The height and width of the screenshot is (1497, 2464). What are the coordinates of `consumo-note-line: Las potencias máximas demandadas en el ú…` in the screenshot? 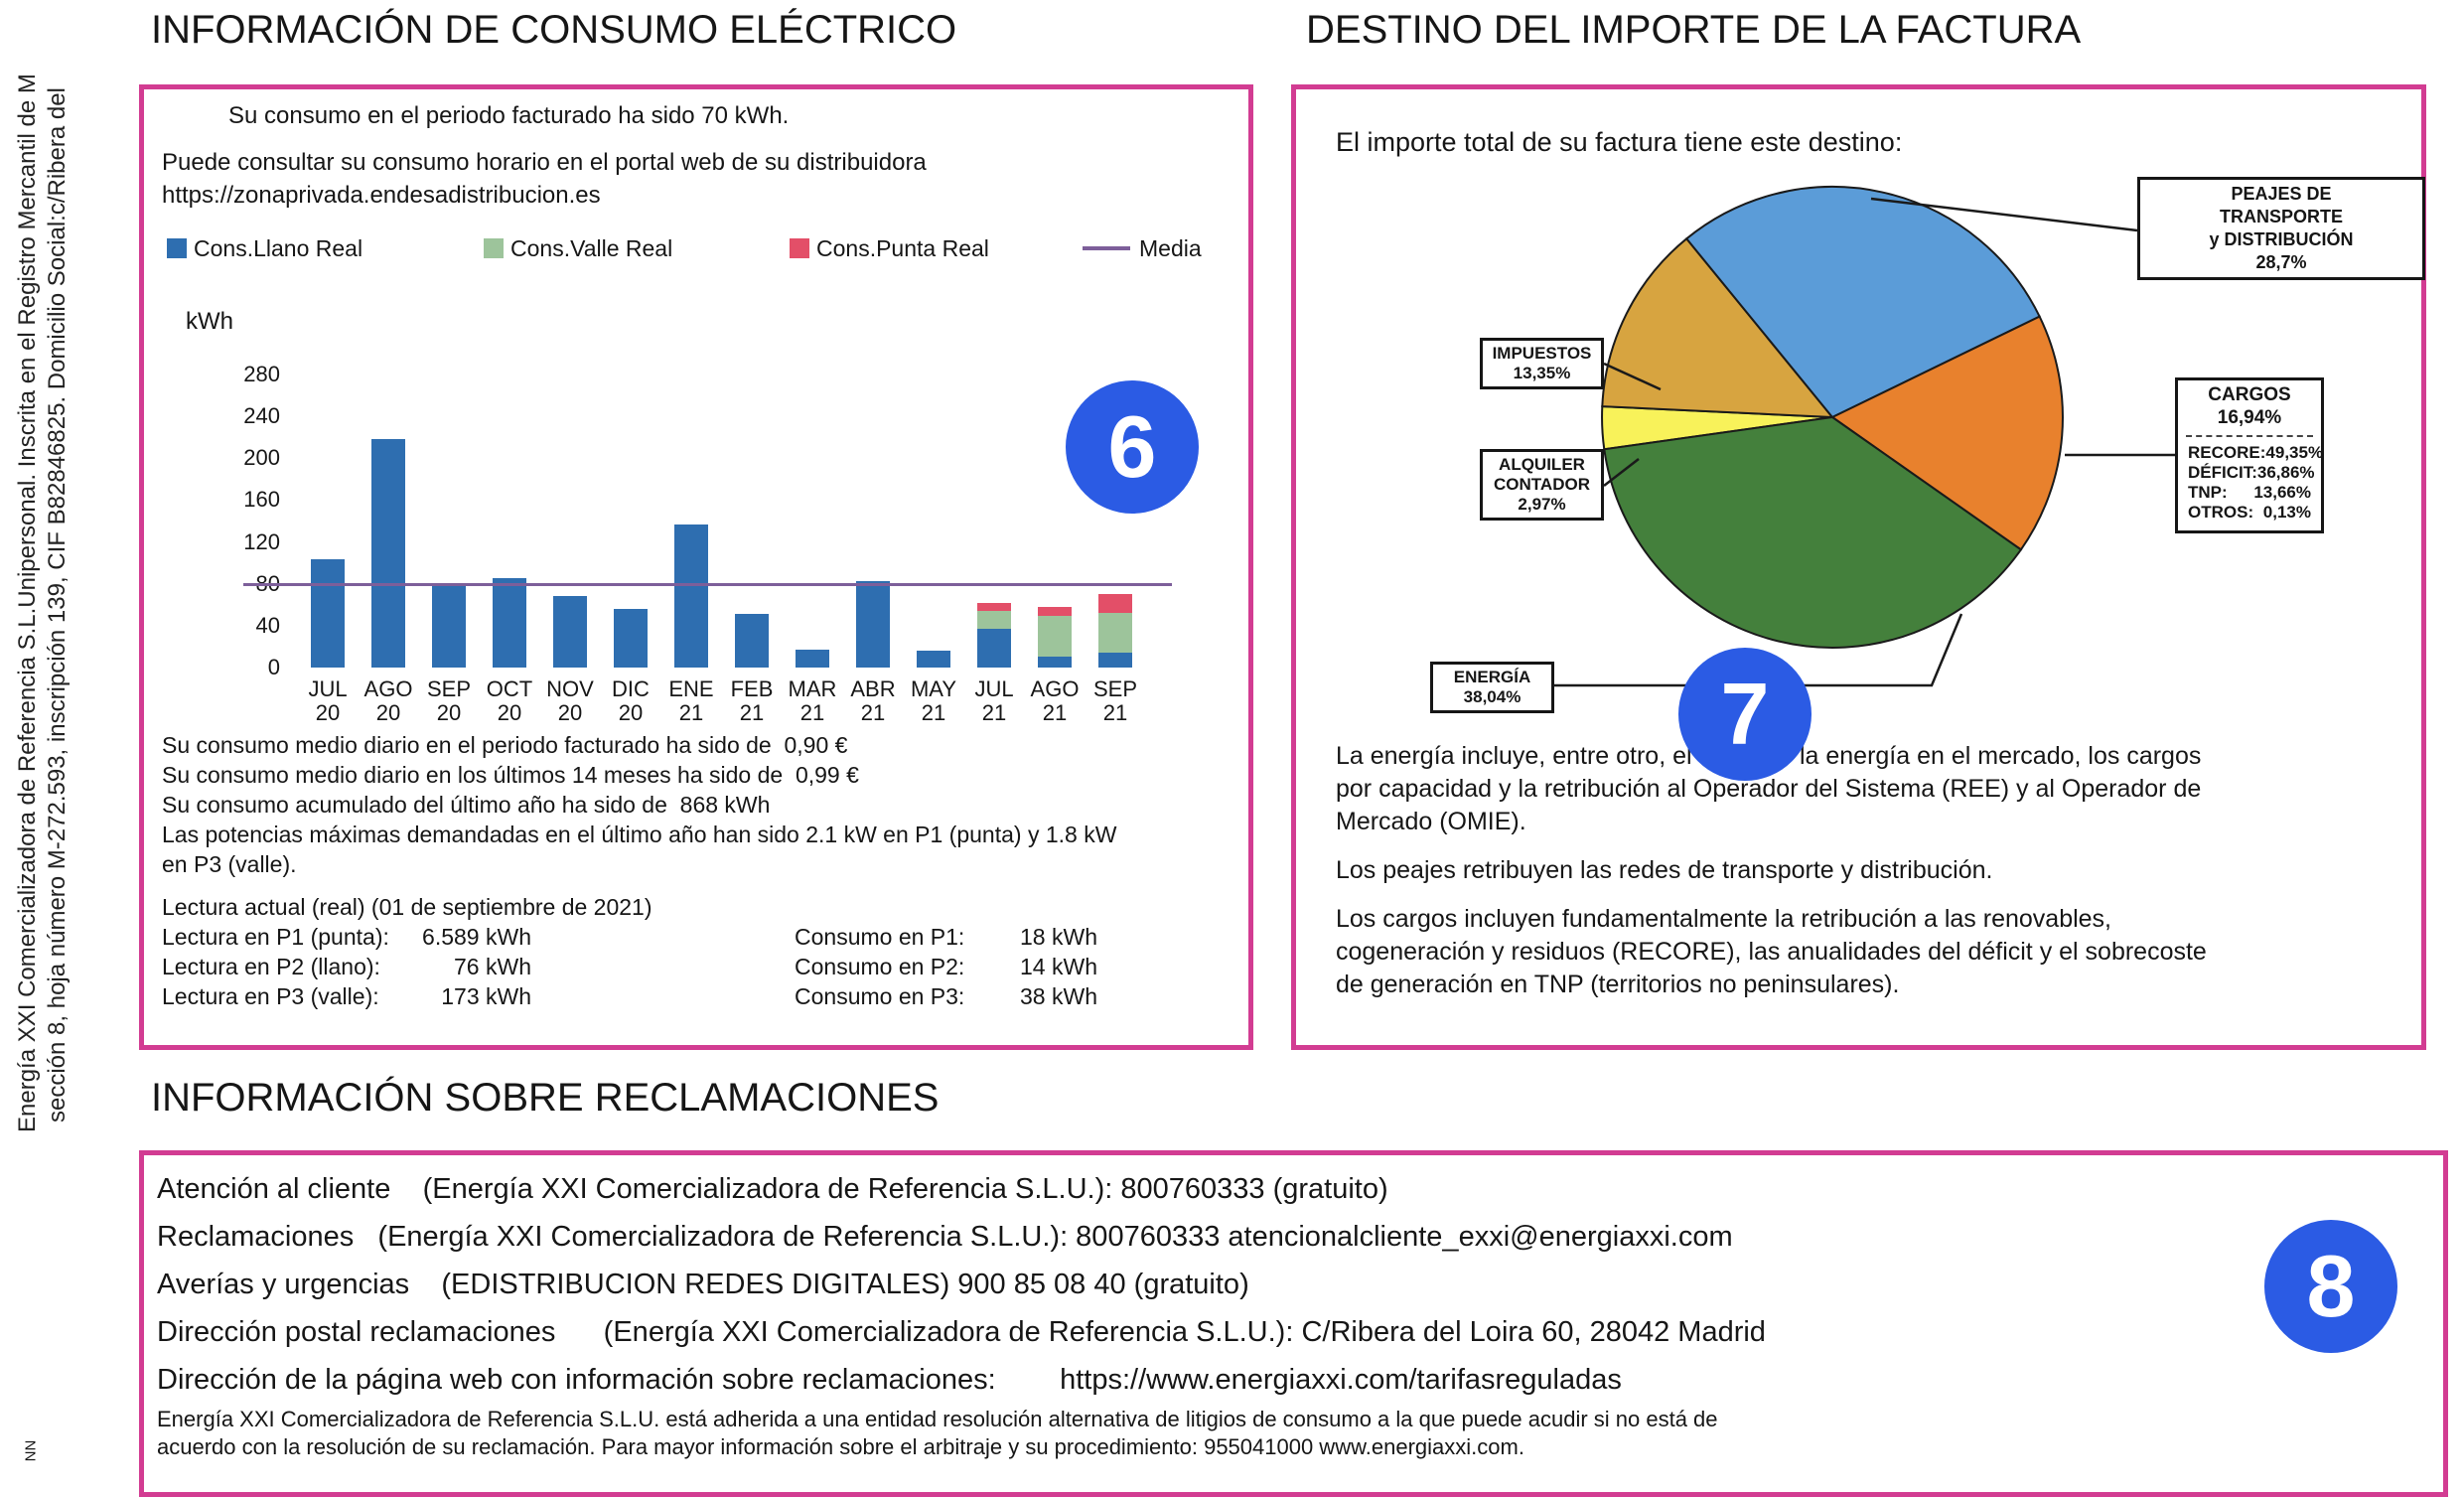 It's located at (639, 834).